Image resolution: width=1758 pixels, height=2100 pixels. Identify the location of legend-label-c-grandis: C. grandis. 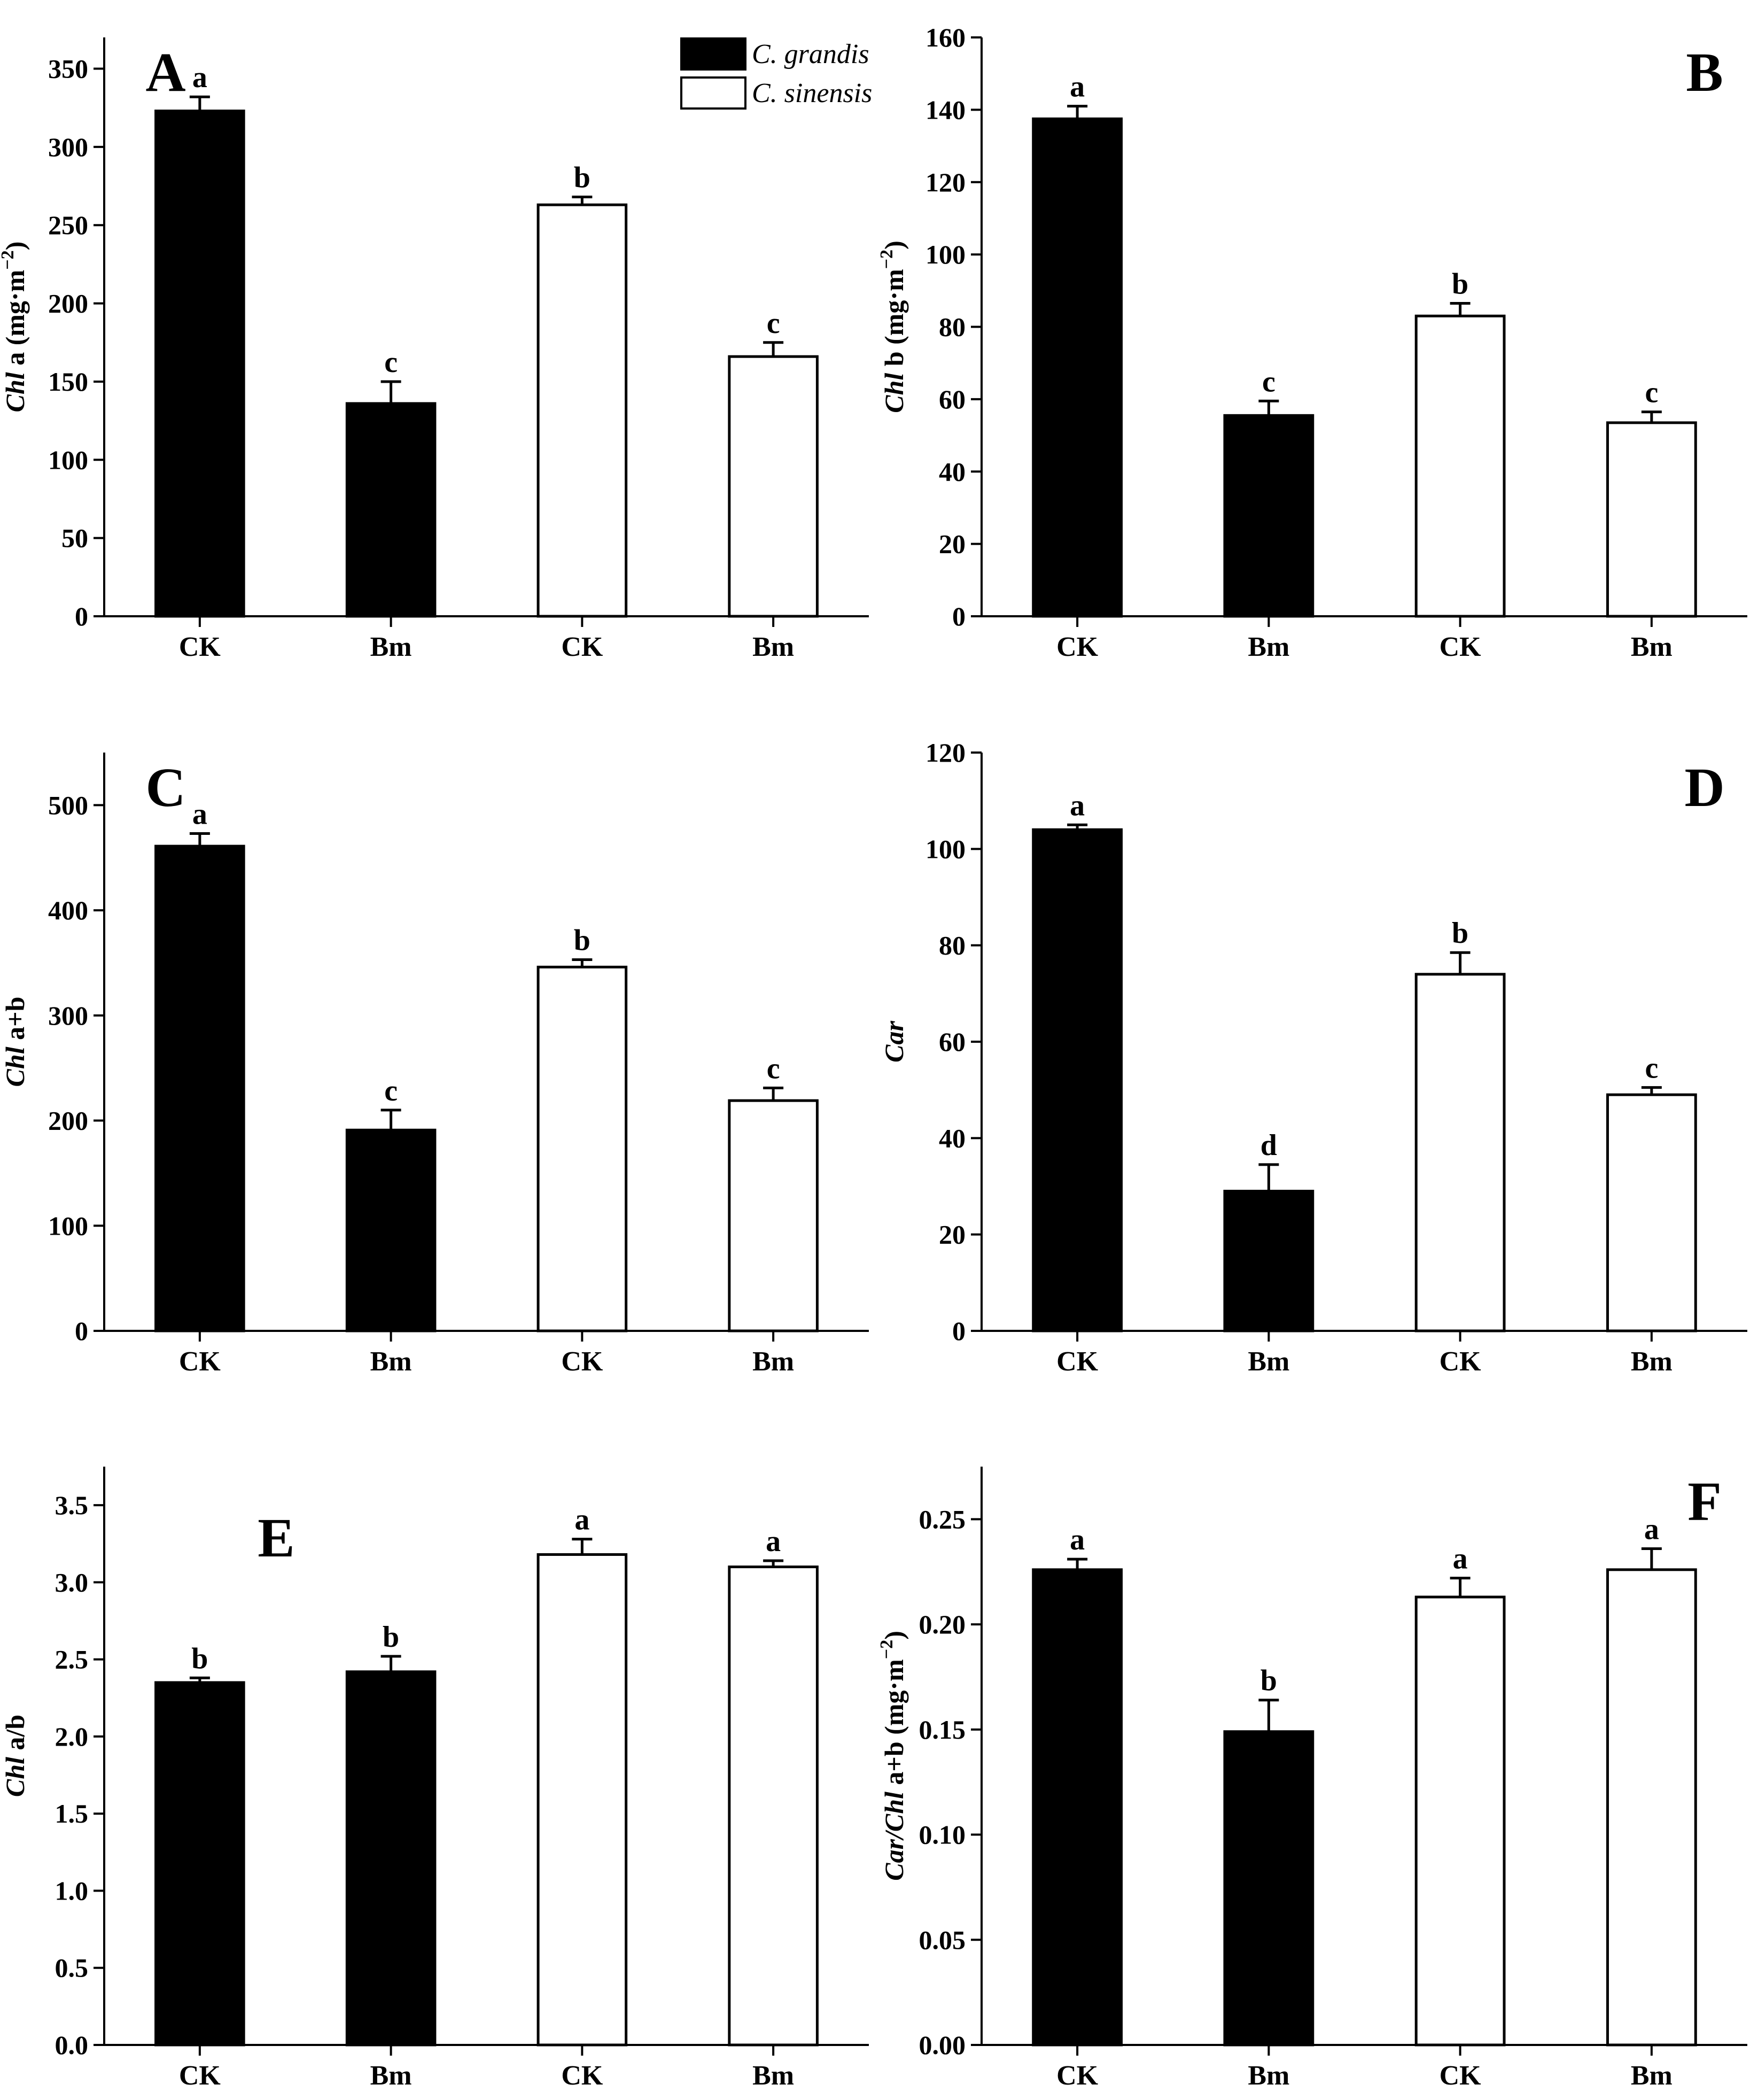
(810, 54).